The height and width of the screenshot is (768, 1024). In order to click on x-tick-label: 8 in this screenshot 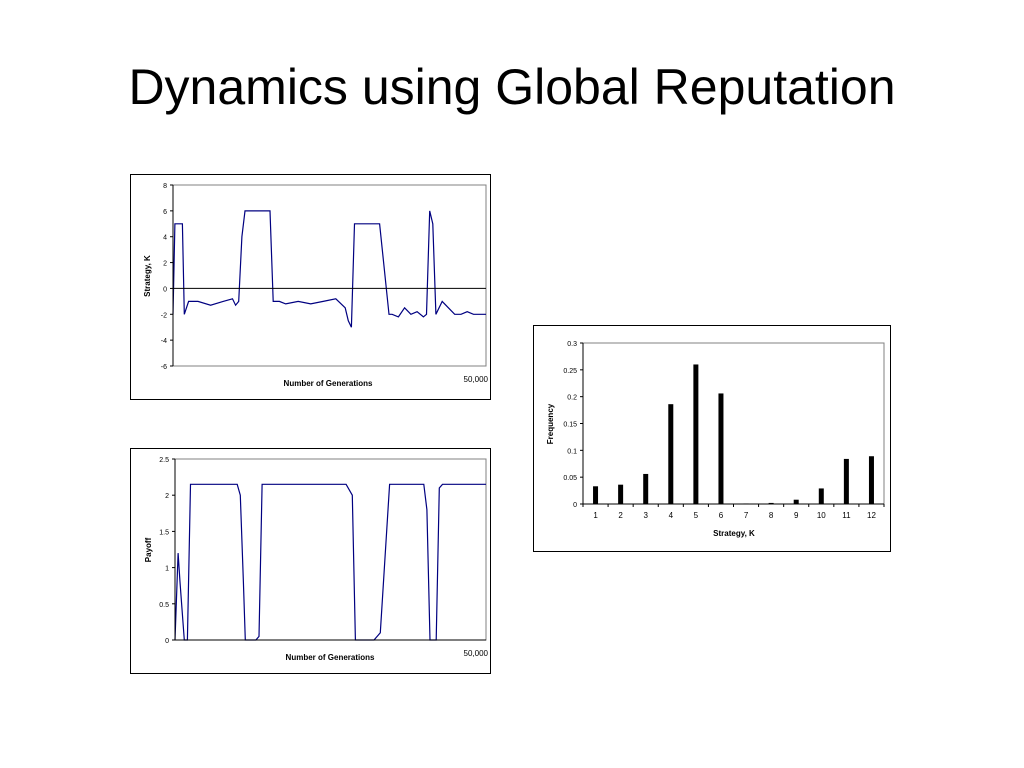, I will do `click(771, 515)`.